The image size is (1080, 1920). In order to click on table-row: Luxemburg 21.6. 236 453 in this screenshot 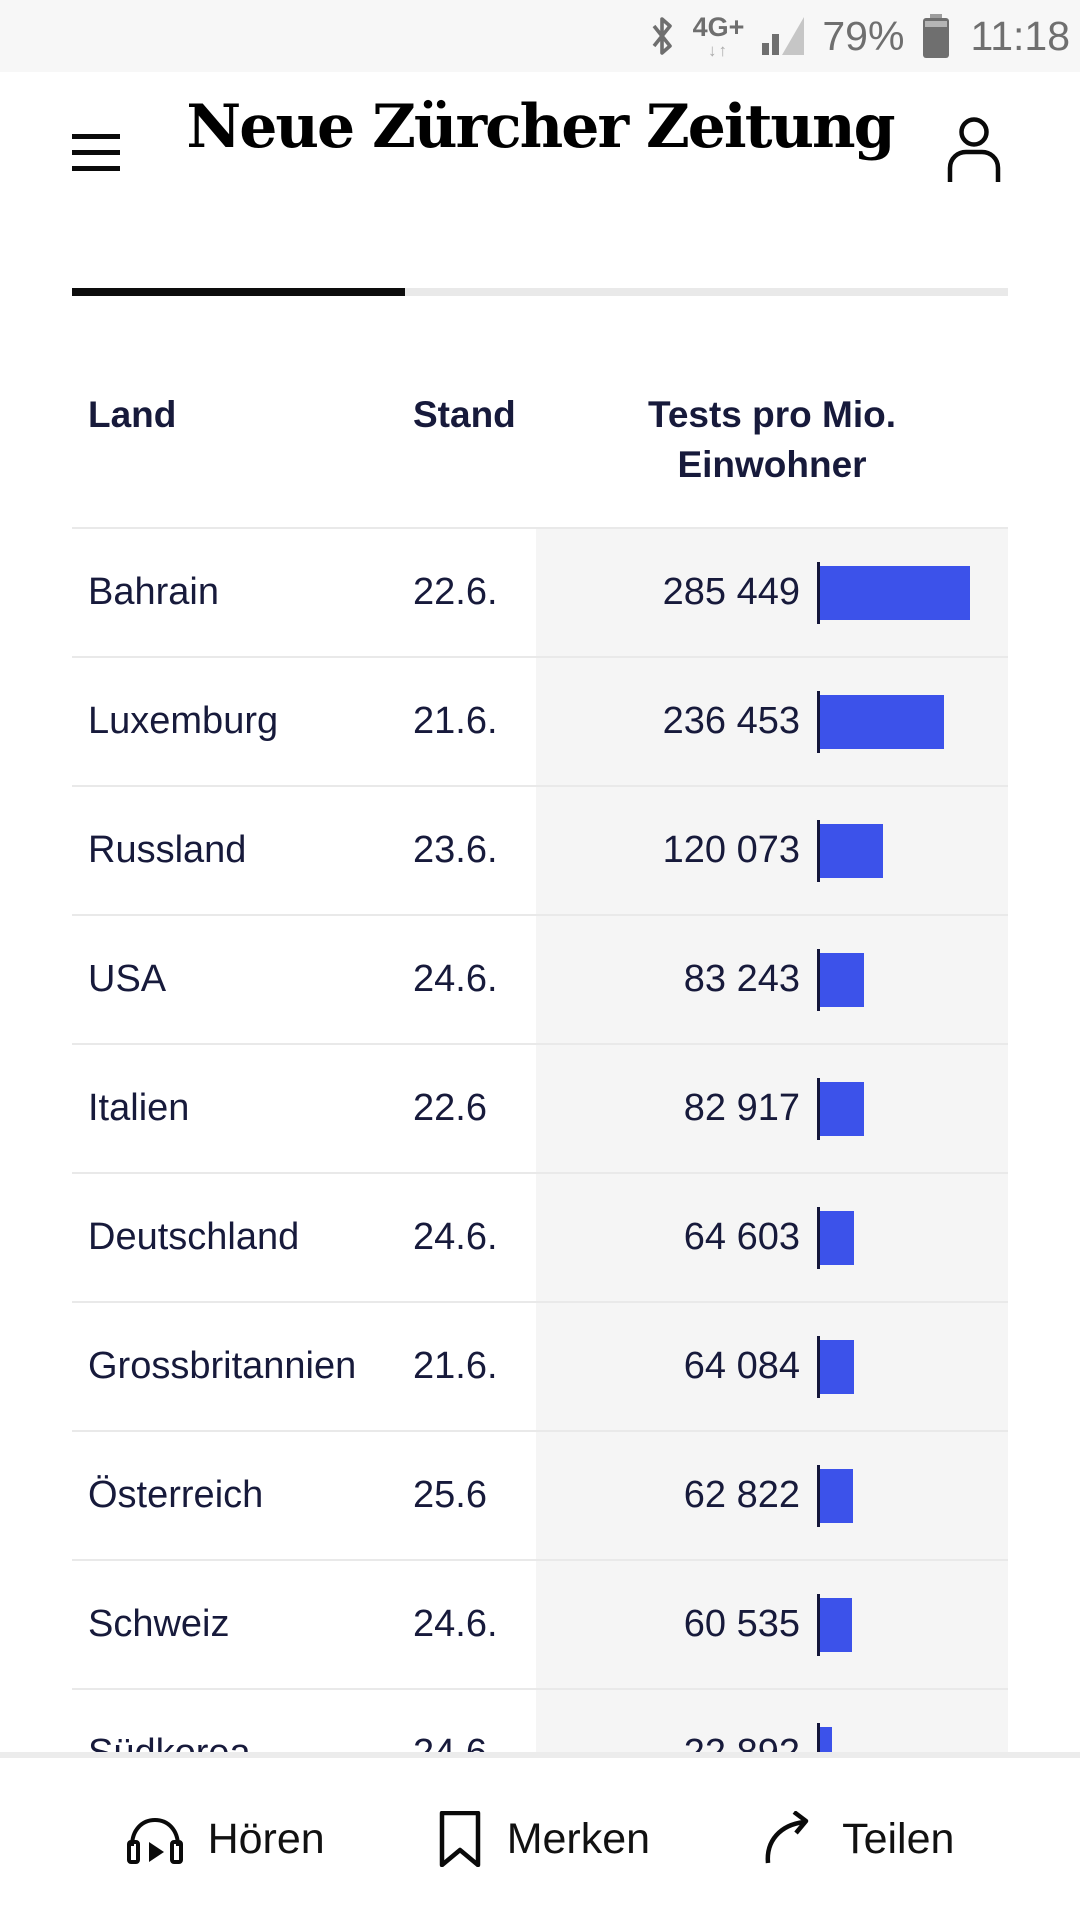, I will do `click(540, 720)`.